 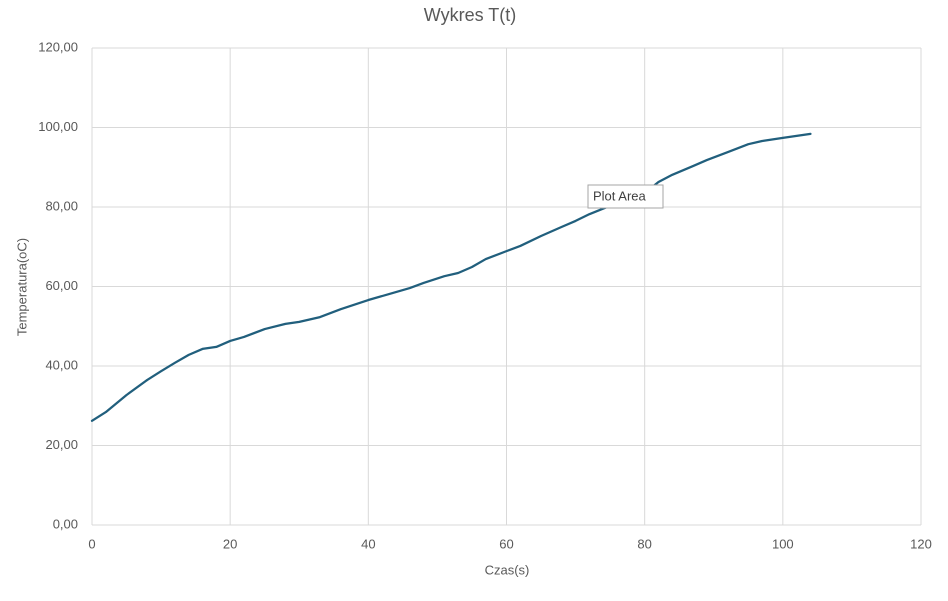 I want to click on y-tick-label: 120,00, so click(x=58, y=46).